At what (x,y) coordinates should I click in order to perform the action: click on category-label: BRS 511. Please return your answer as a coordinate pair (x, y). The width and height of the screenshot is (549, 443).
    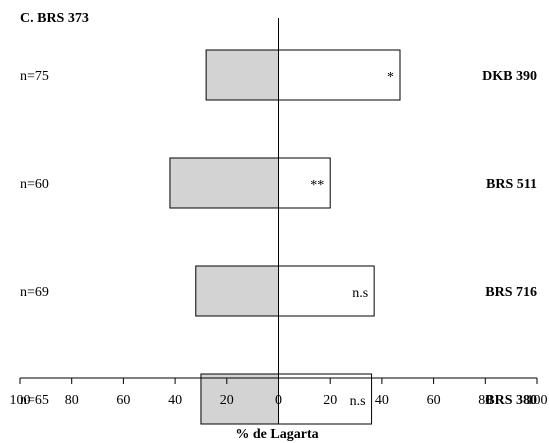
    Looking at the image, I should click on (511, 184).